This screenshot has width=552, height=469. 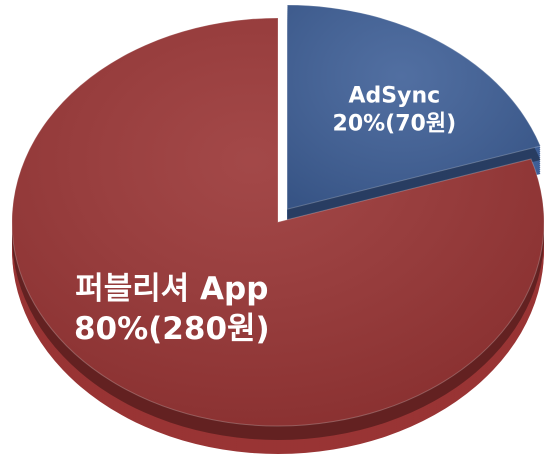 What do you see at coordinates (172, 329) in the screenshot?
I see `slice-value-label: 80%(280원)` at bounding box center [172, 329].